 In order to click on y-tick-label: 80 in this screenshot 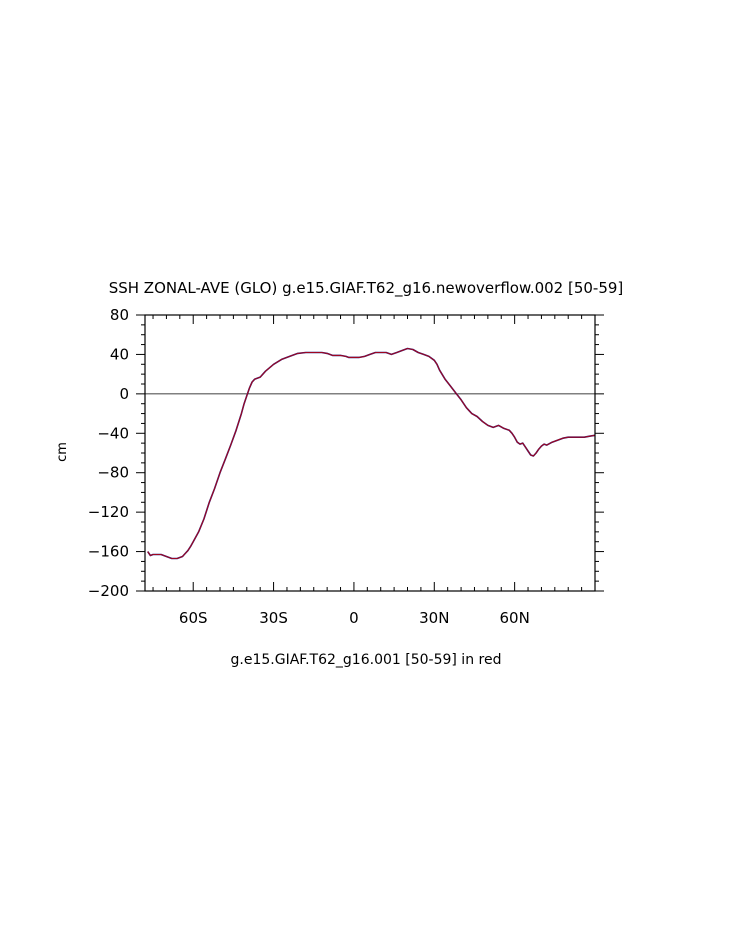, I will do `click(119, 315)`.